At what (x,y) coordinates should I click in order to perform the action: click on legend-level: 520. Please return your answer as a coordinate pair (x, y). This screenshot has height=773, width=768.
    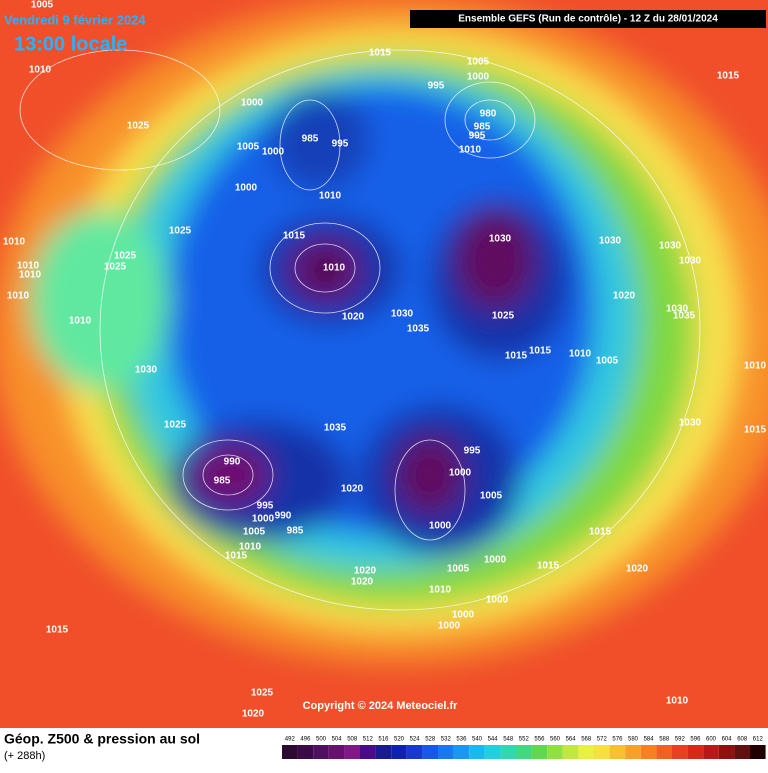
    Looking at the image, I should click on (399, 740).